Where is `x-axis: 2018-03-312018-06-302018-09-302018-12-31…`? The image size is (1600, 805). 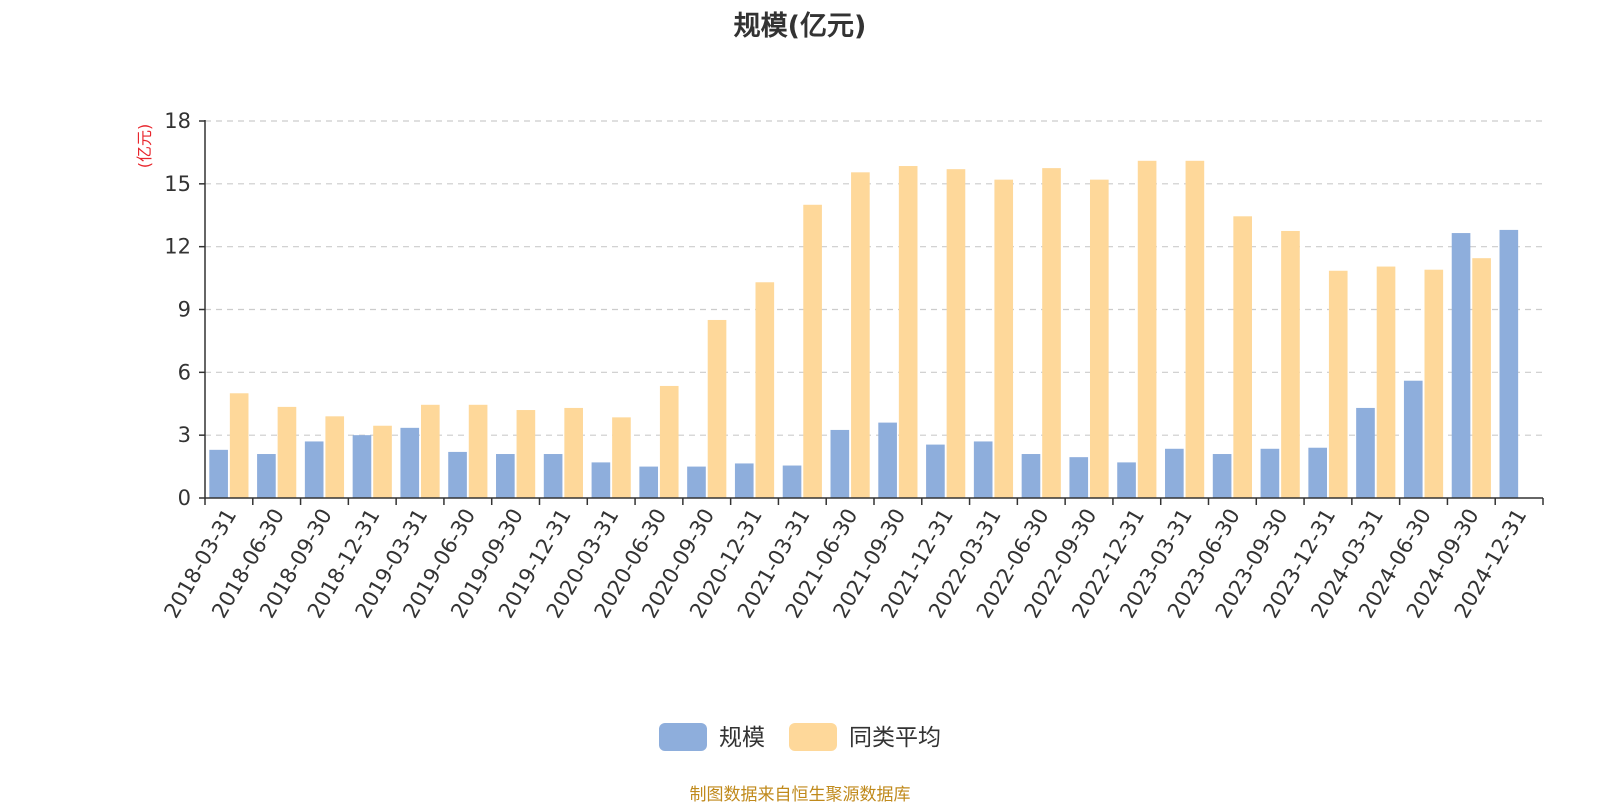
x-axis: 2018-03-312018-06-302018-09-302018-12-31… is located at coordinates (851, 559).